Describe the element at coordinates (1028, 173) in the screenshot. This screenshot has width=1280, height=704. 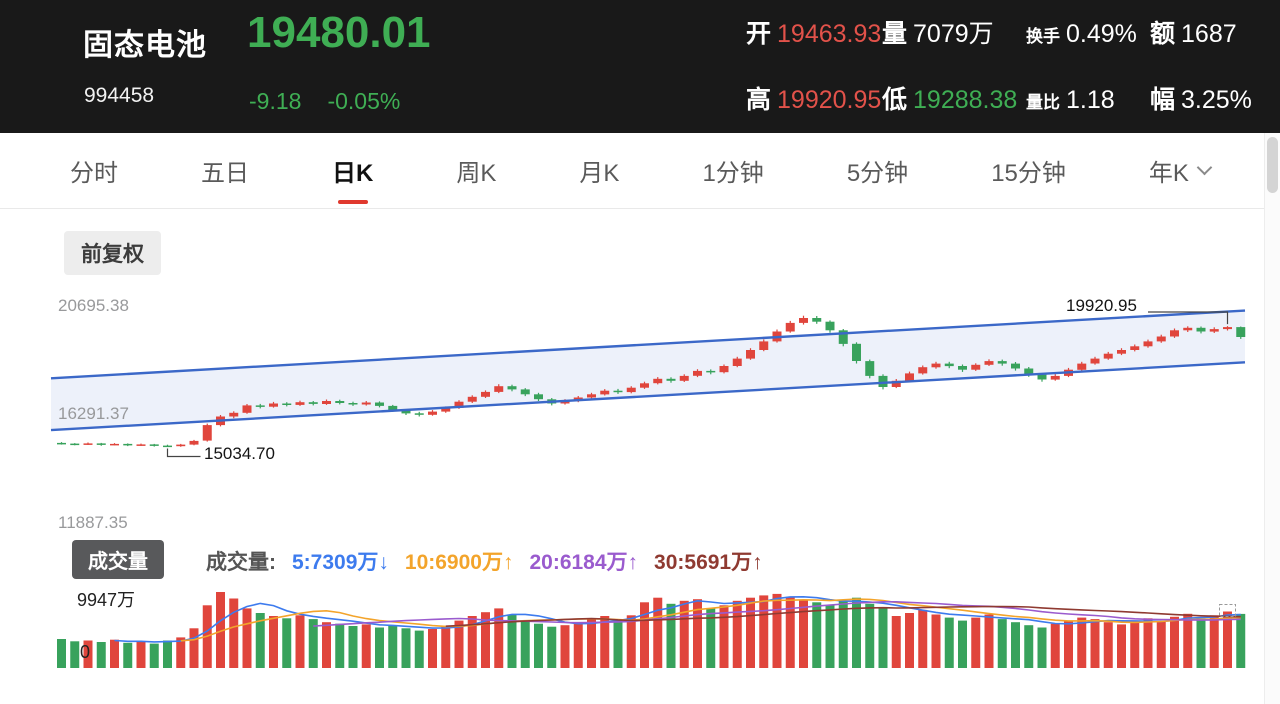
I see `tab-label: 15分钟` at that location.